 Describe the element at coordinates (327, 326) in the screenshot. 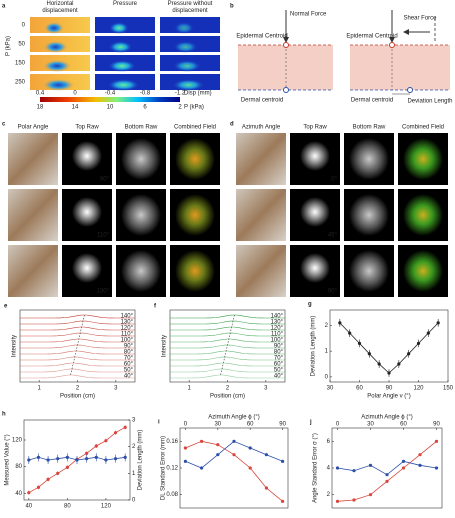

I see `y-tick-label: 2` at that location.